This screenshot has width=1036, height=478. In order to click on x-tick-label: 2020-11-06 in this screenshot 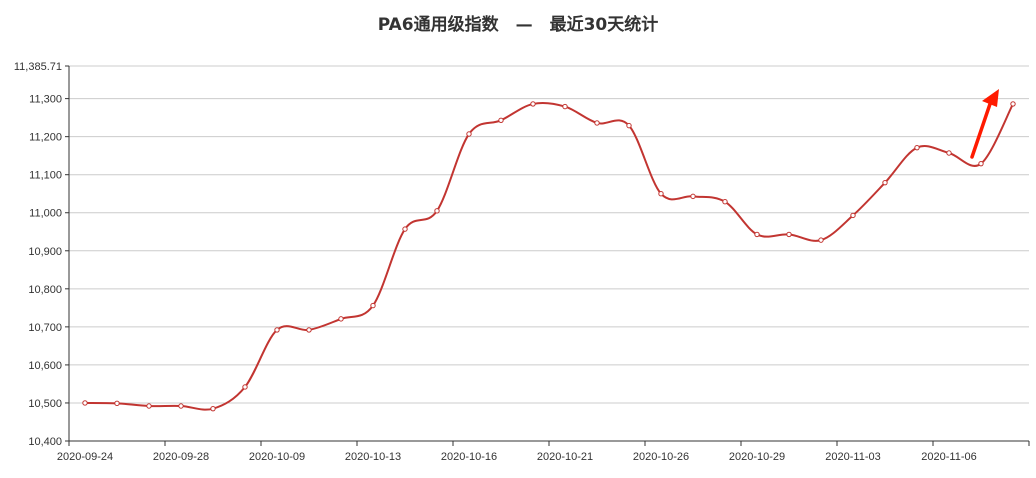, I will do `click(948, 457)`.